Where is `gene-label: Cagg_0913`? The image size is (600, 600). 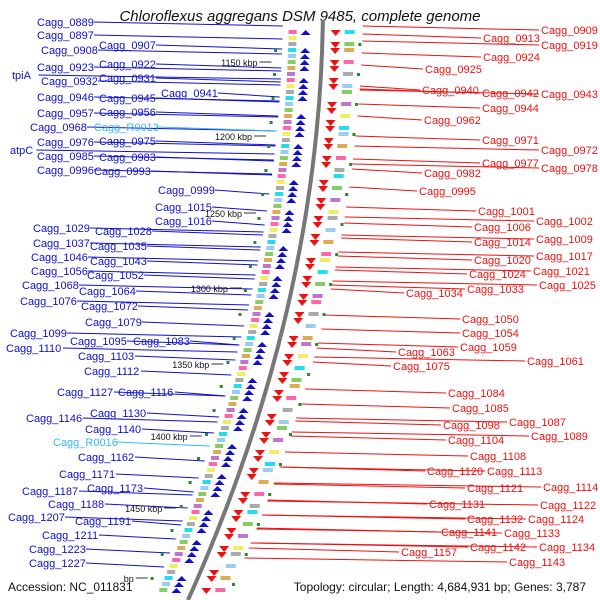
gene-label: Cagg_0913 is located at coordinates (511, 39).